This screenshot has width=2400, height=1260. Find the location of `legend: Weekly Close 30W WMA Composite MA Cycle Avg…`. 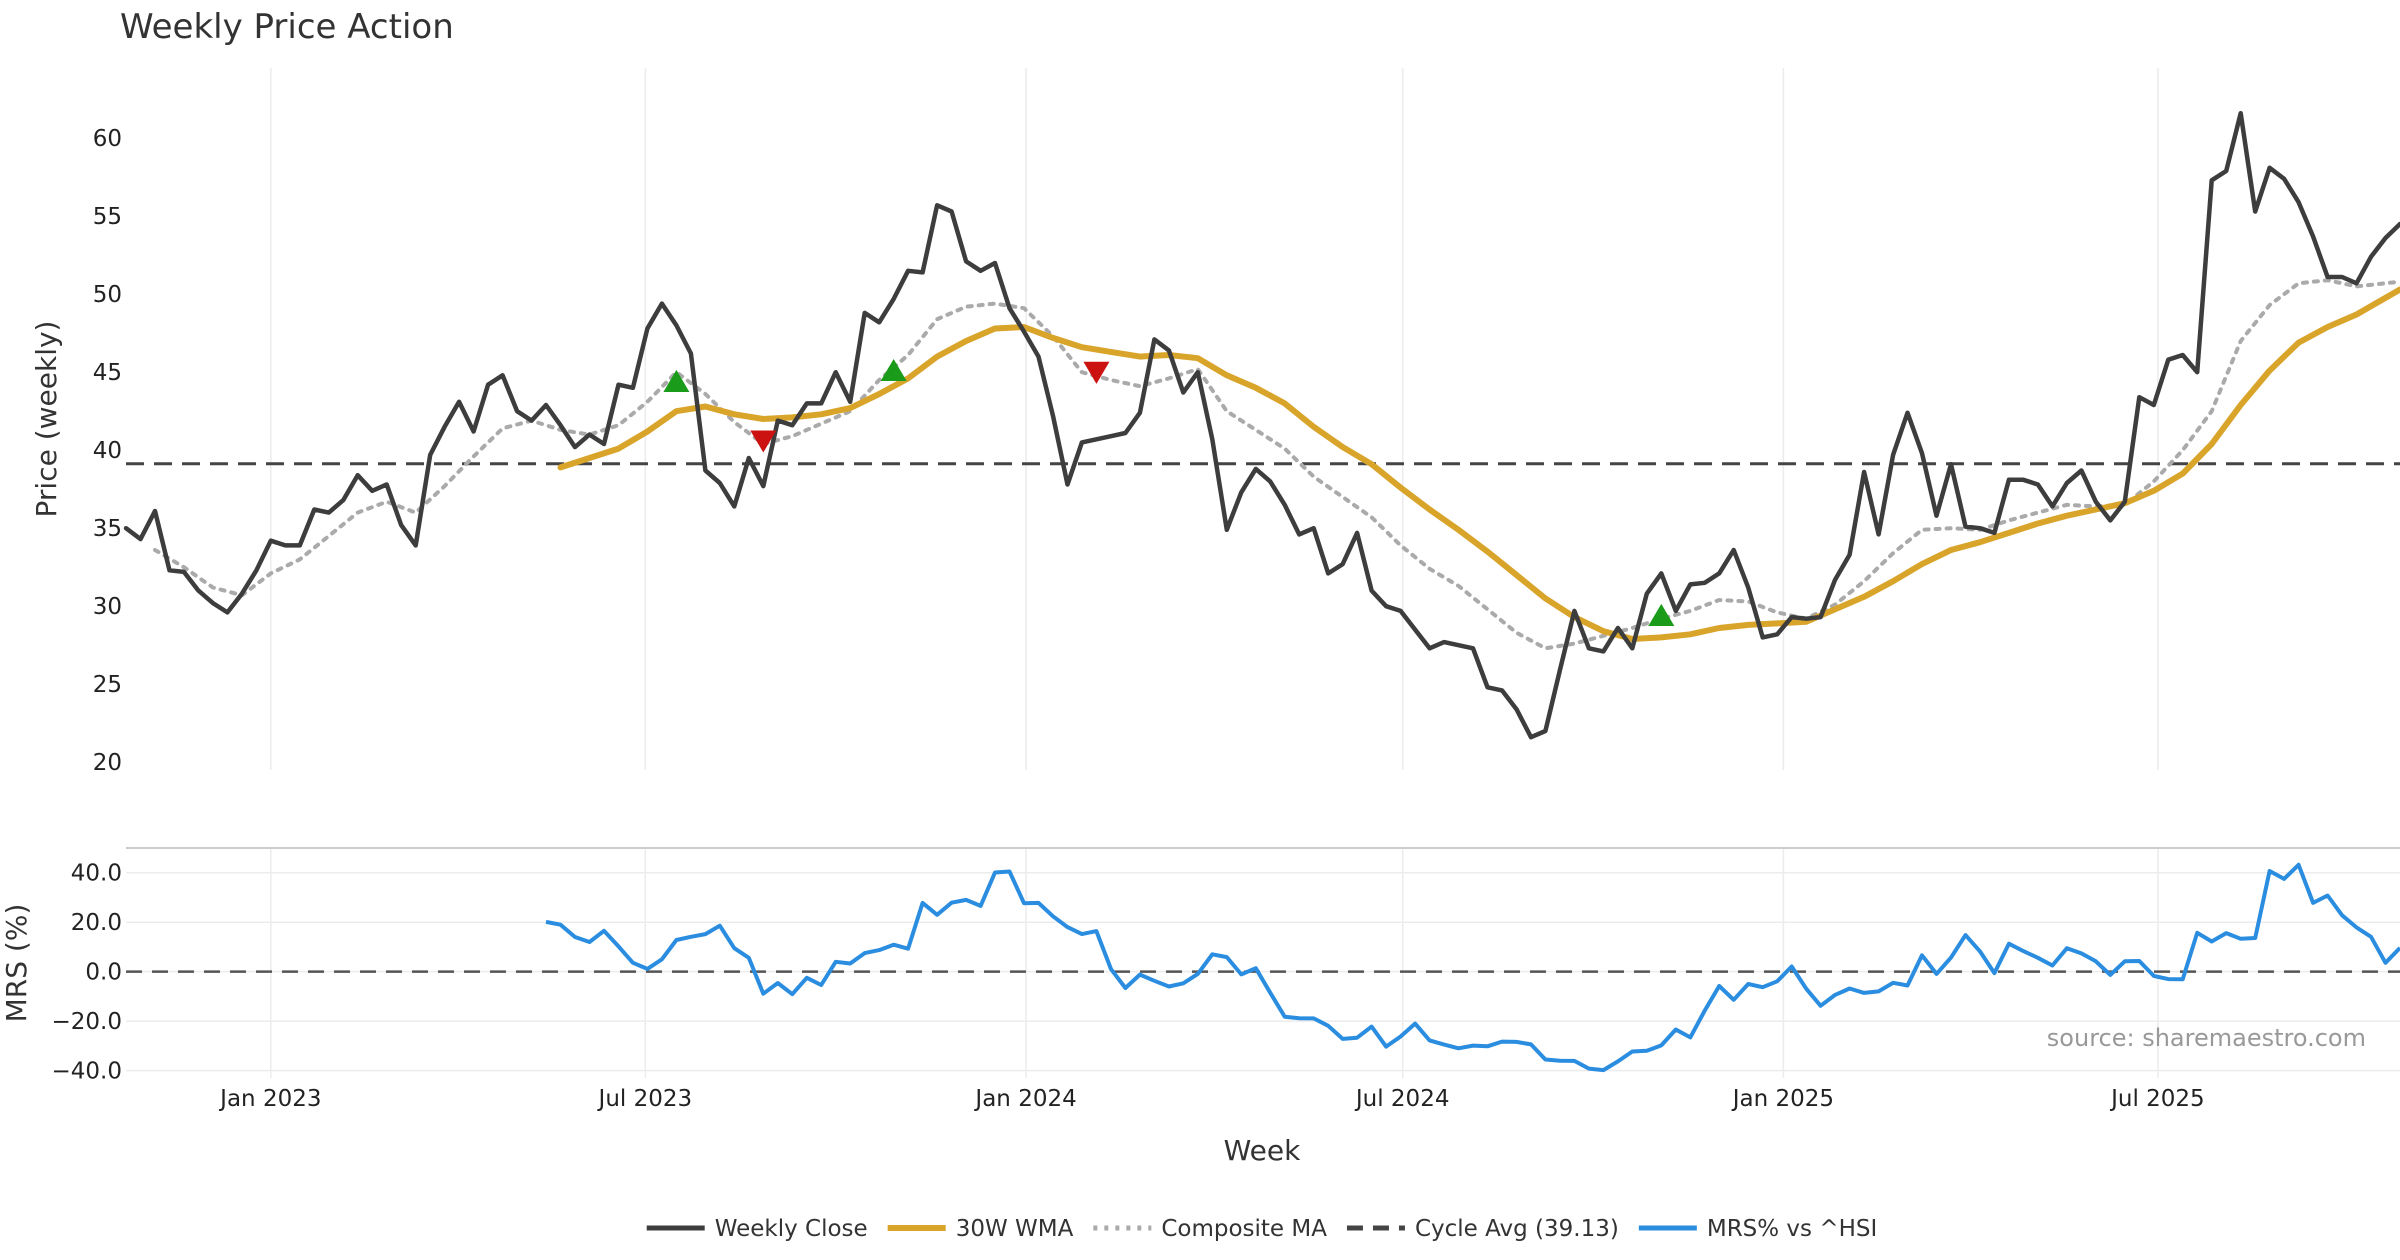

legend: Weekly Close 30W WMA Composite MA Cycle Avg… is located at coordinates (1261, 1229).